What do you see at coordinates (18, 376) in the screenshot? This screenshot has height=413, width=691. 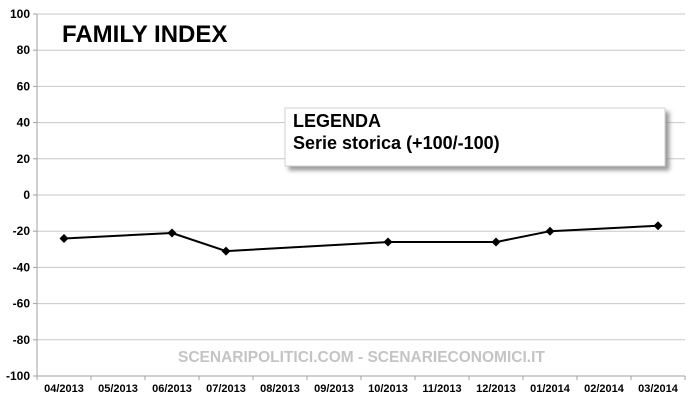 I see `y-tick-label: -100` at bounding box center [18, 376].